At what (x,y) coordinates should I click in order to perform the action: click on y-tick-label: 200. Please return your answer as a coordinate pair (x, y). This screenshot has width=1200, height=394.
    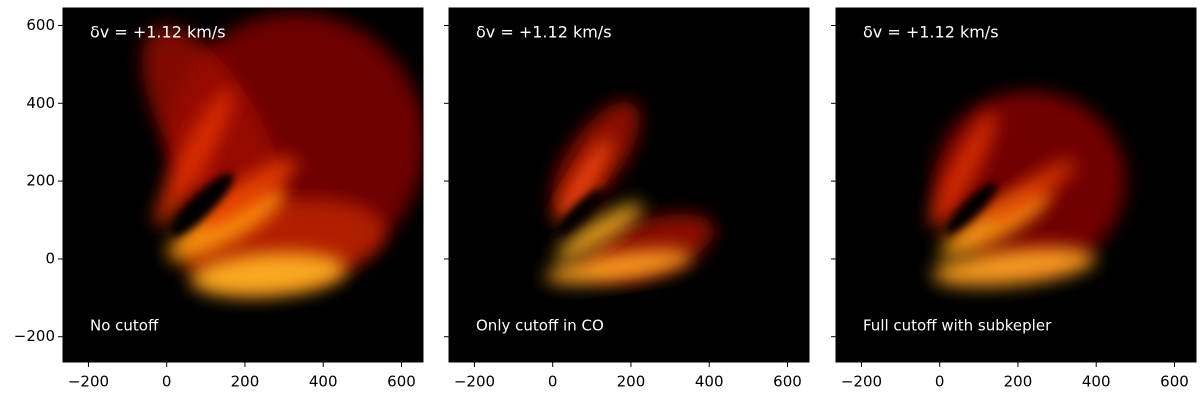
    Looking at the image, I should click on (40, 181).